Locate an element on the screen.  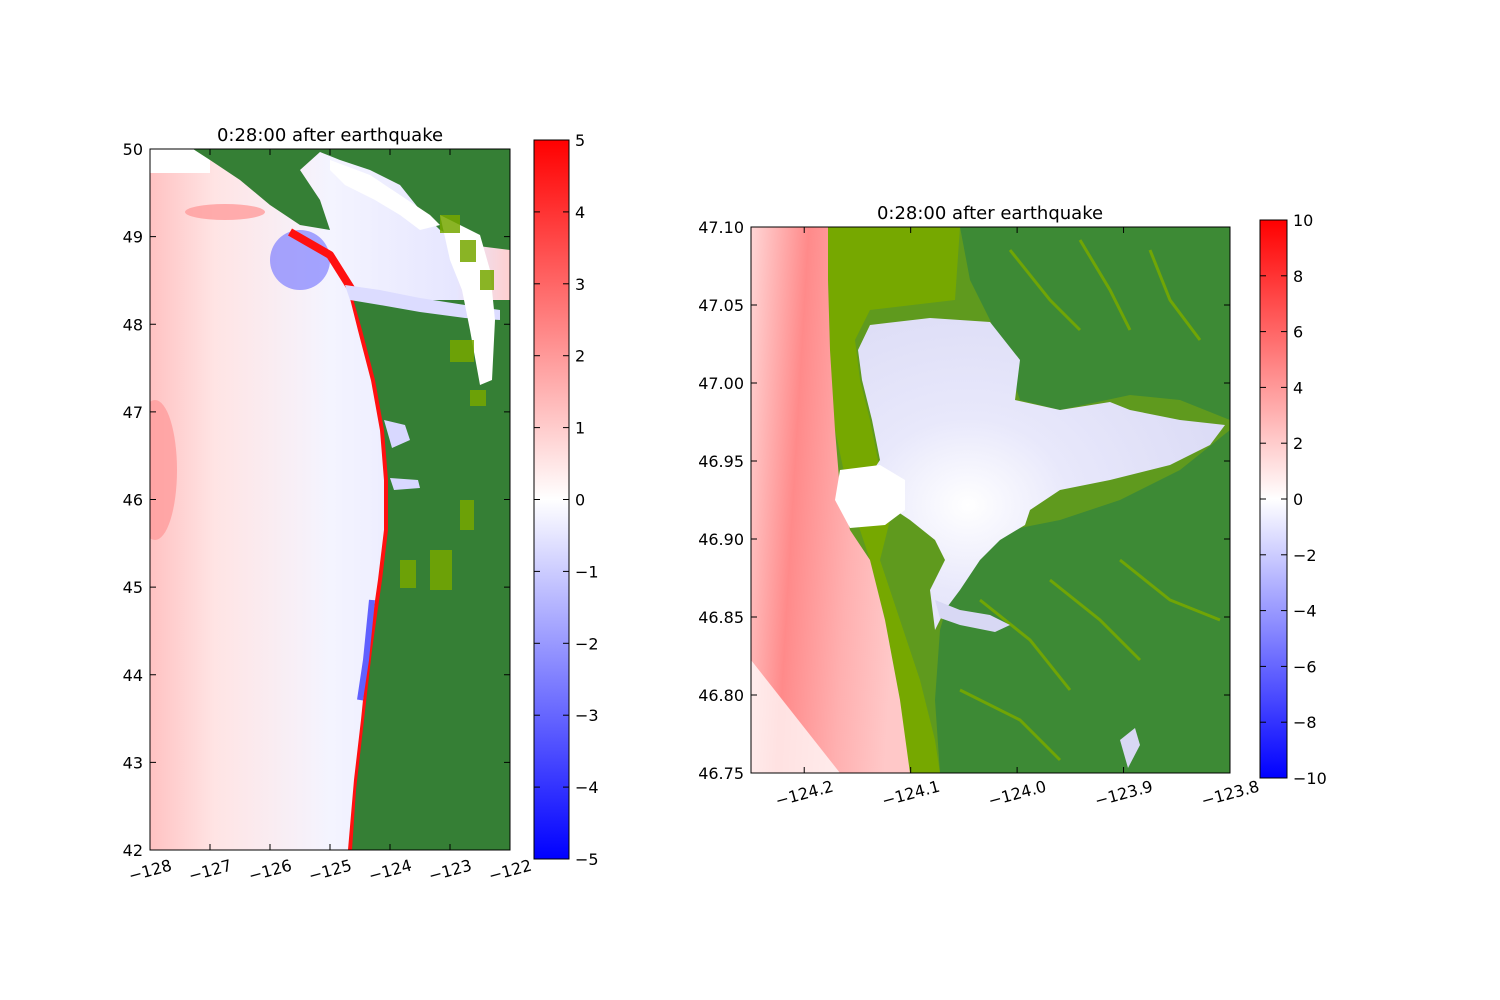
x-tick-label: −128 is located at coordinates (149, 871).